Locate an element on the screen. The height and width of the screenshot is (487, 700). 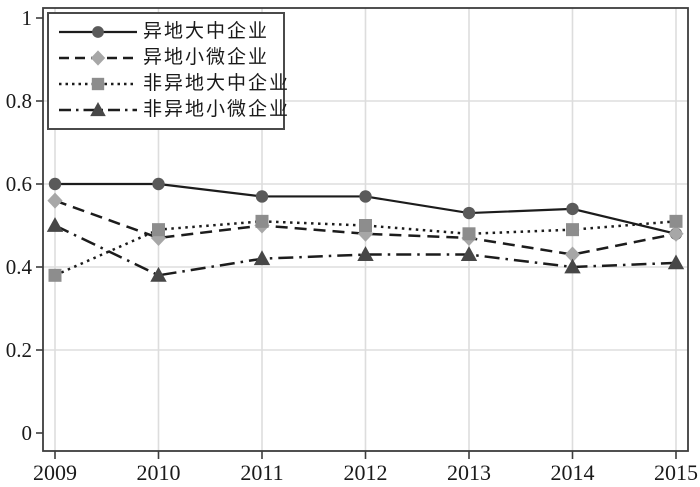
x-axis: 2009 2010 2011 2012 2013 2014 2015 is located at coordinates (365, 468).